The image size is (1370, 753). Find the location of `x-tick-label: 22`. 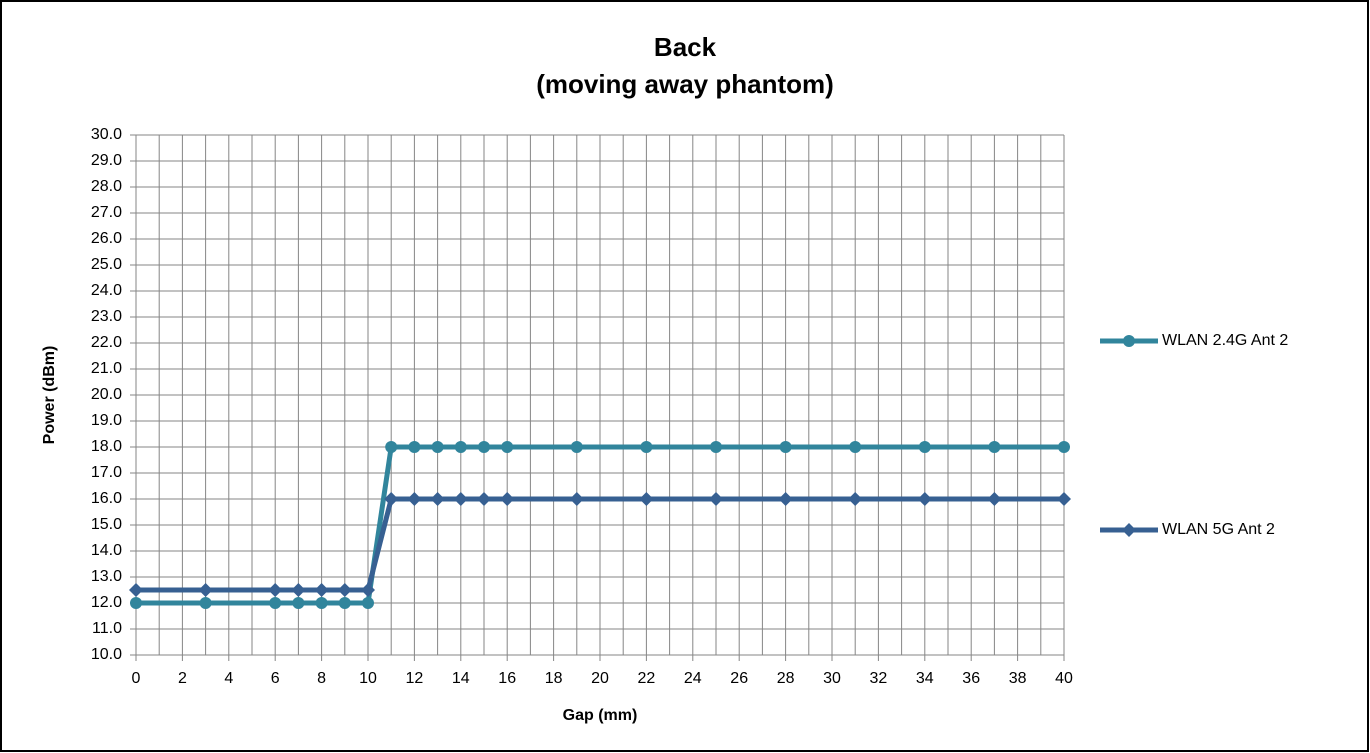

x-tick-label: 22 is located at coordinates (647, 678).